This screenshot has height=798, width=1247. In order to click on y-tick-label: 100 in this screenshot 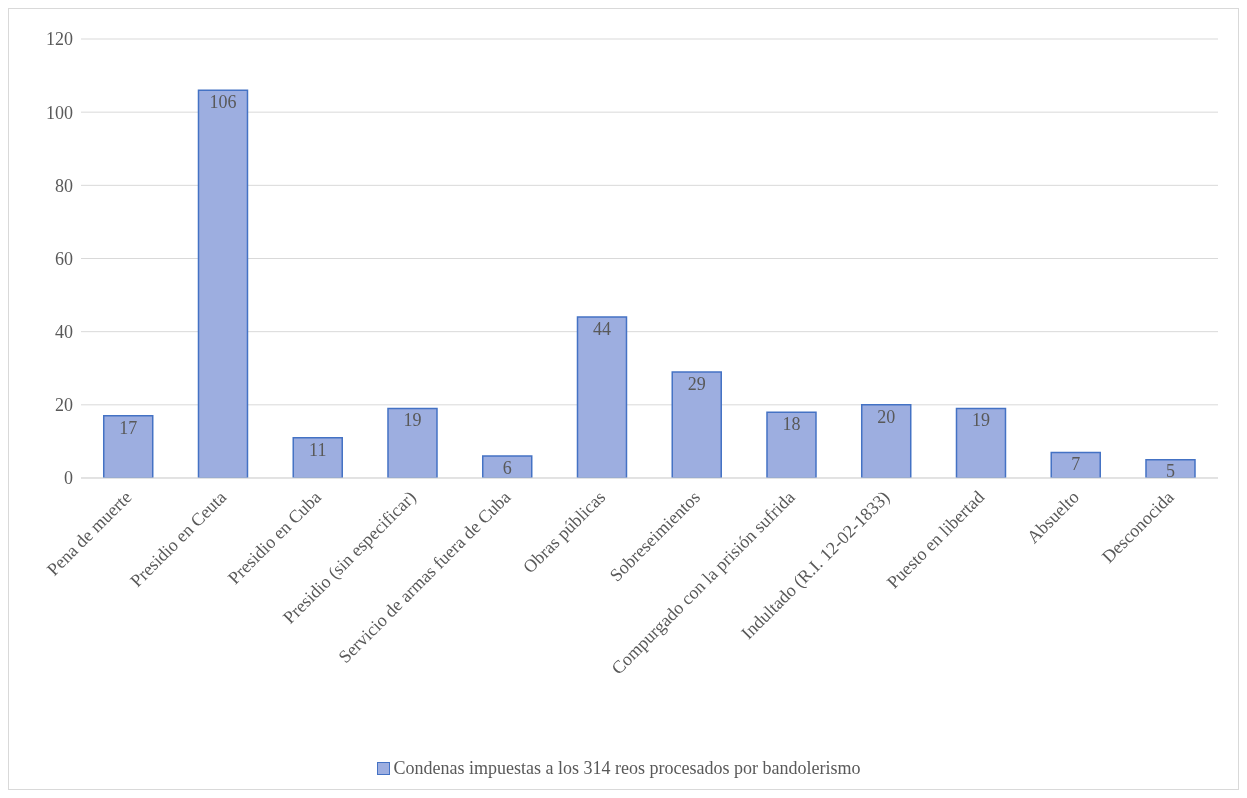, I will do `click(59, 112)`.